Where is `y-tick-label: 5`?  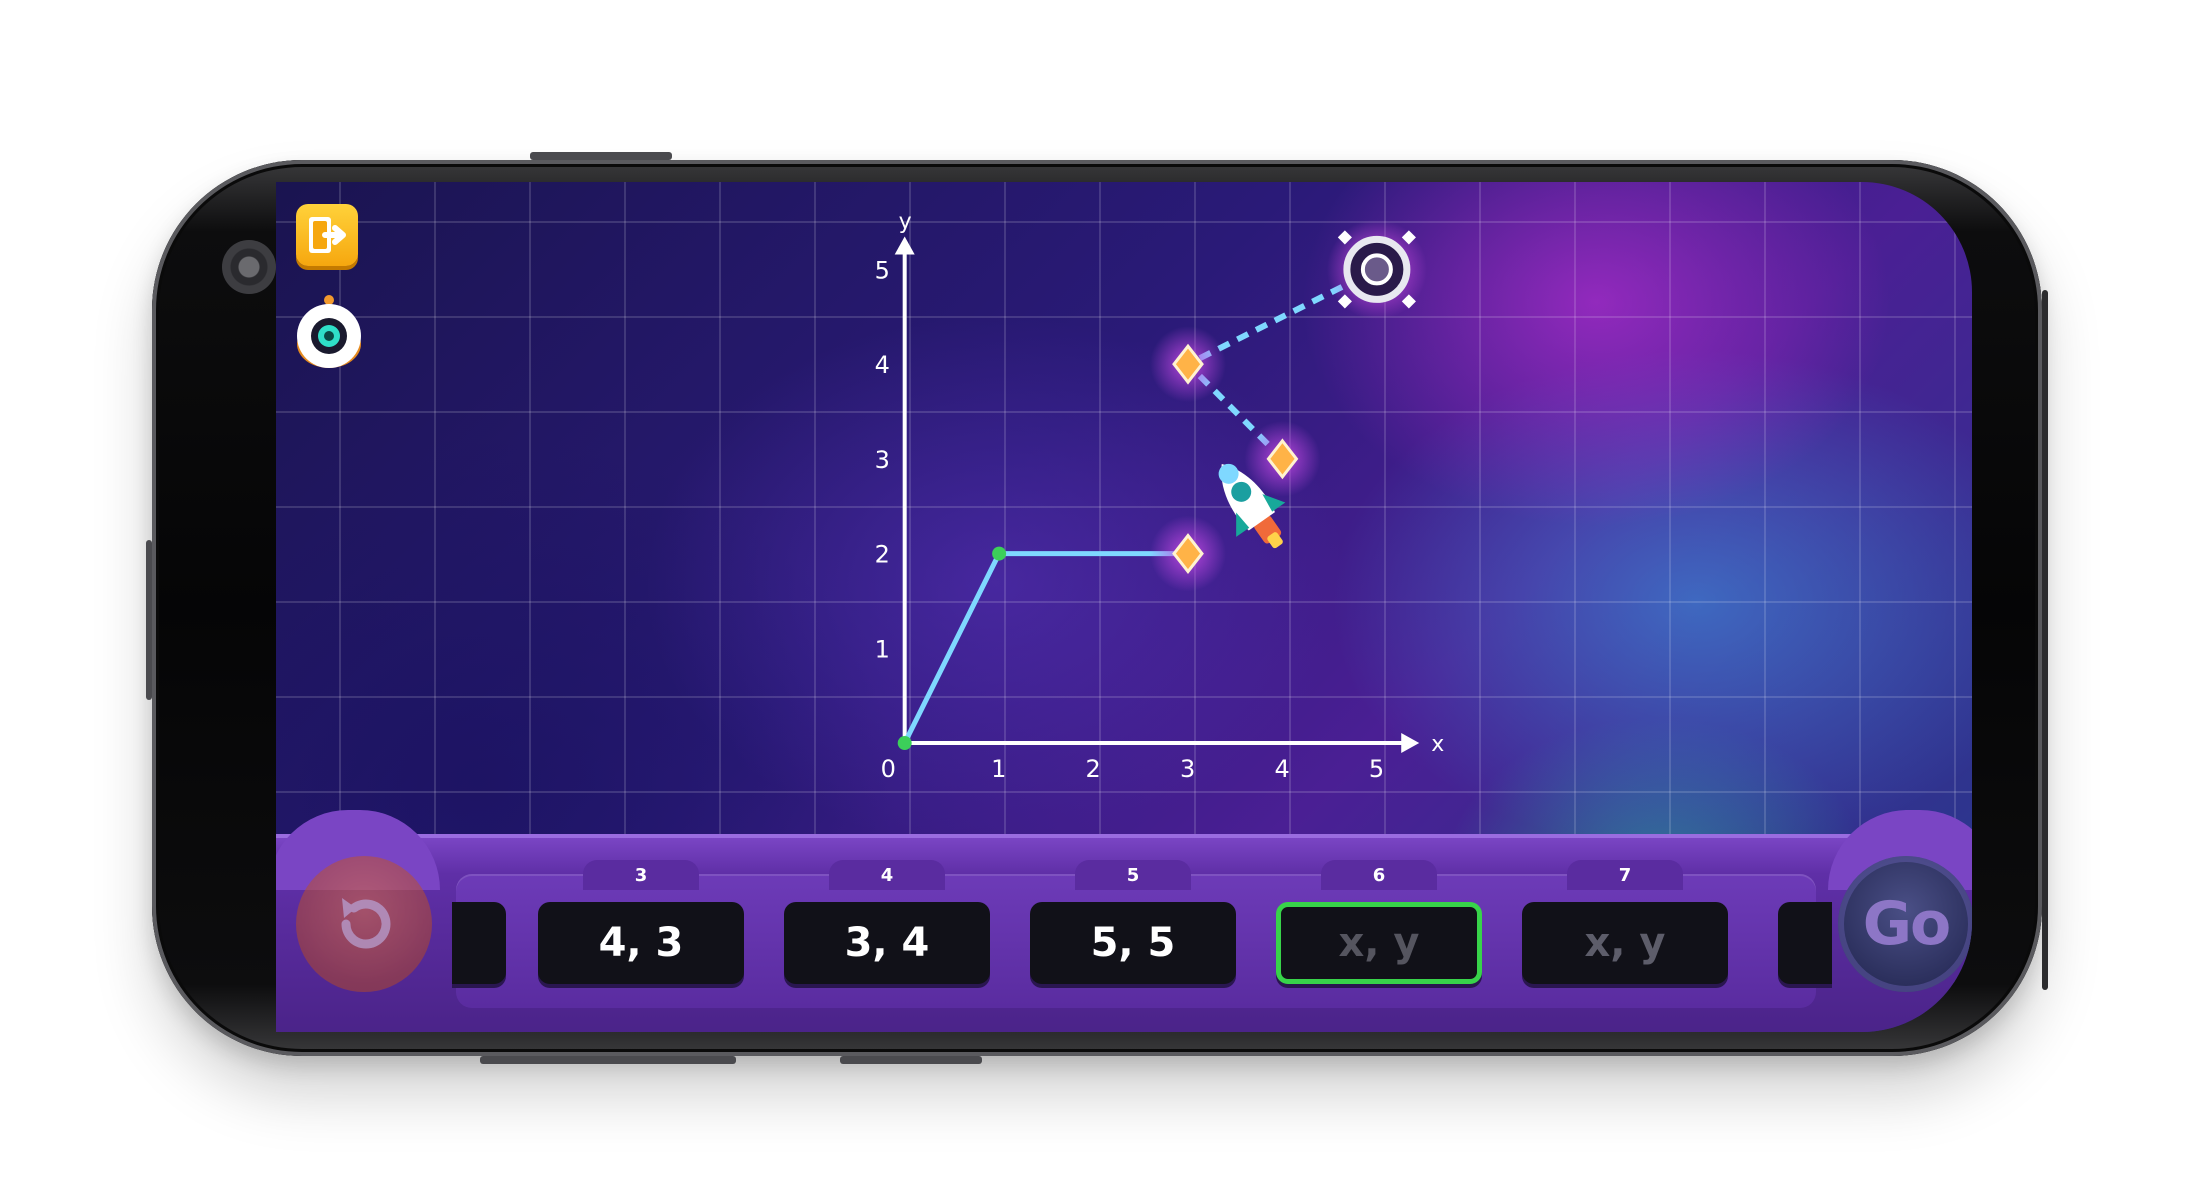
y-tick-label: 5 is located at coordinates (882, 270).